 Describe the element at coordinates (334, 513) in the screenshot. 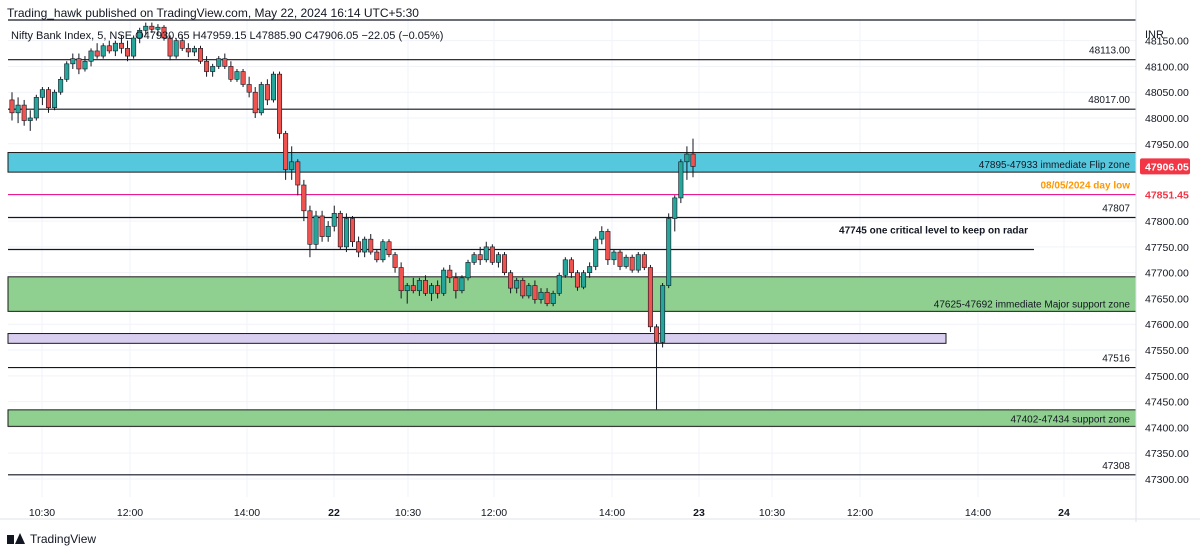

I see `time-tick-label: 22` at that location.